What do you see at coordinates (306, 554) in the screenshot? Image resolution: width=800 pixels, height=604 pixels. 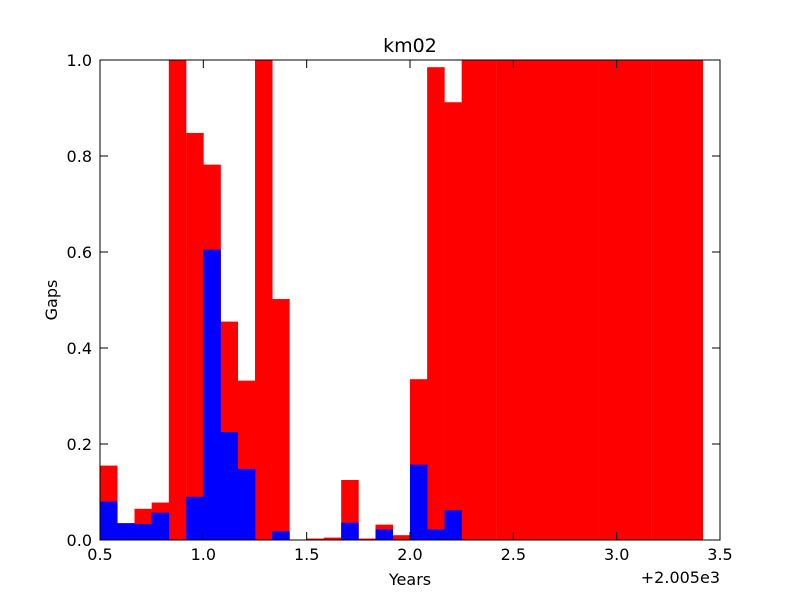 I see `x-tick-label: 1.5` at bounding box center [306, 554].